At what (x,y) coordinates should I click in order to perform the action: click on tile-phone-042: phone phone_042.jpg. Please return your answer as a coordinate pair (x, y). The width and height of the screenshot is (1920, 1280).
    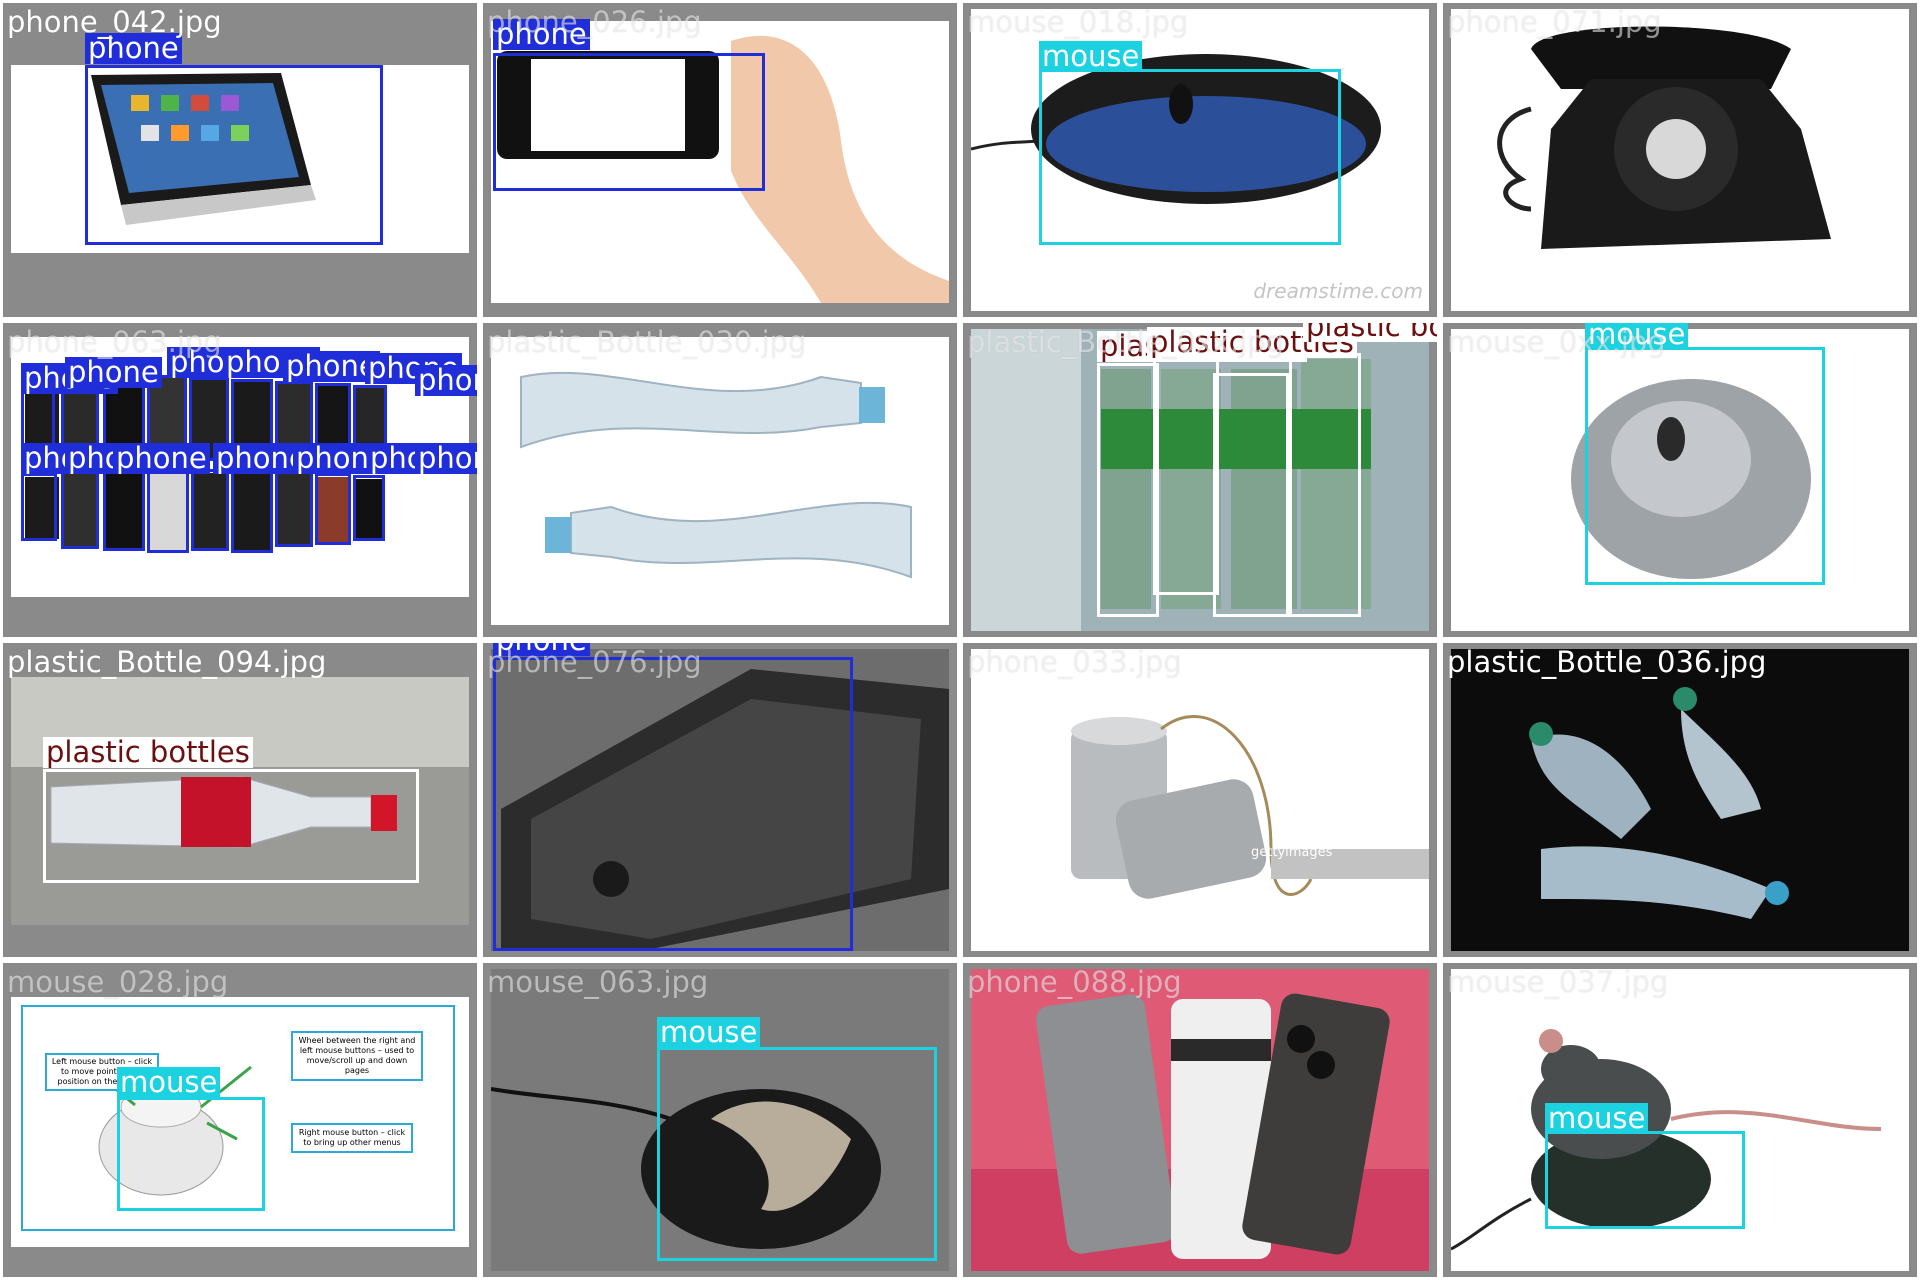
    Looking at the image, I should click on (240, 160).